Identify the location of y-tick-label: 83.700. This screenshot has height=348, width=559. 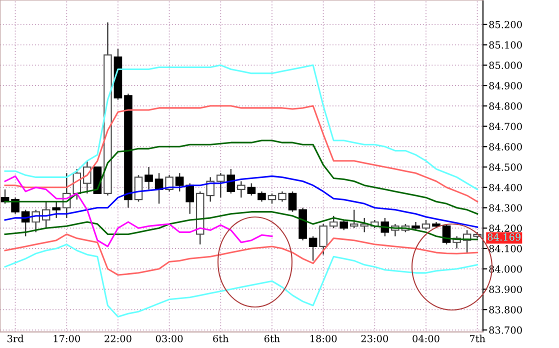
(505, 330).